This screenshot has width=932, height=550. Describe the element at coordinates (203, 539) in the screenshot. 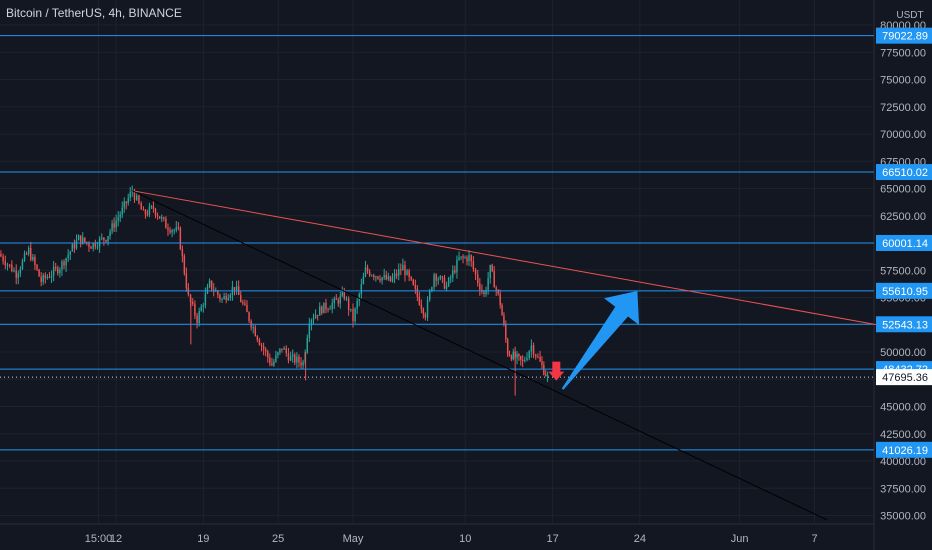

I see `time-tick-label: 19` at that location.